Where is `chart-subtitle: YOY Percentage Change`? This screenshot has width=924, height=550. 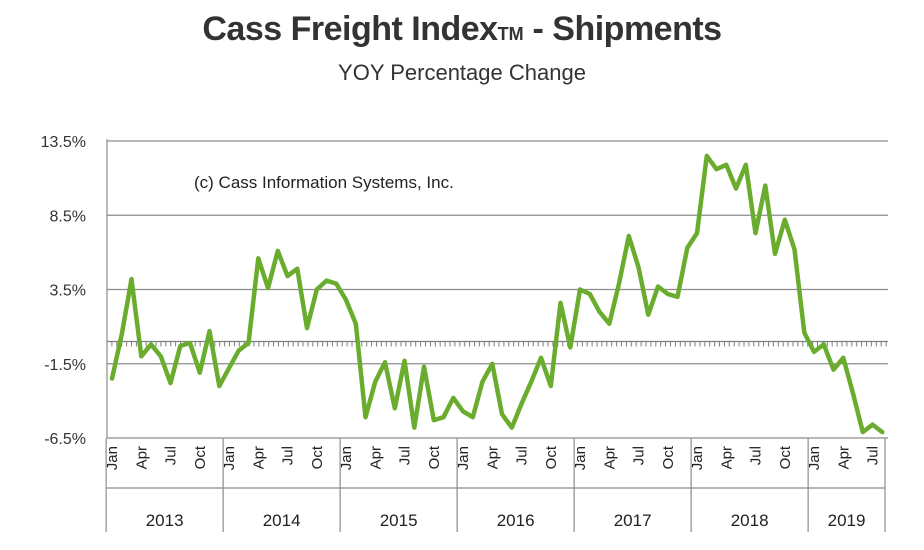 chart-subtitle: YOY Percentage Change is located at coordinates (462, 72).